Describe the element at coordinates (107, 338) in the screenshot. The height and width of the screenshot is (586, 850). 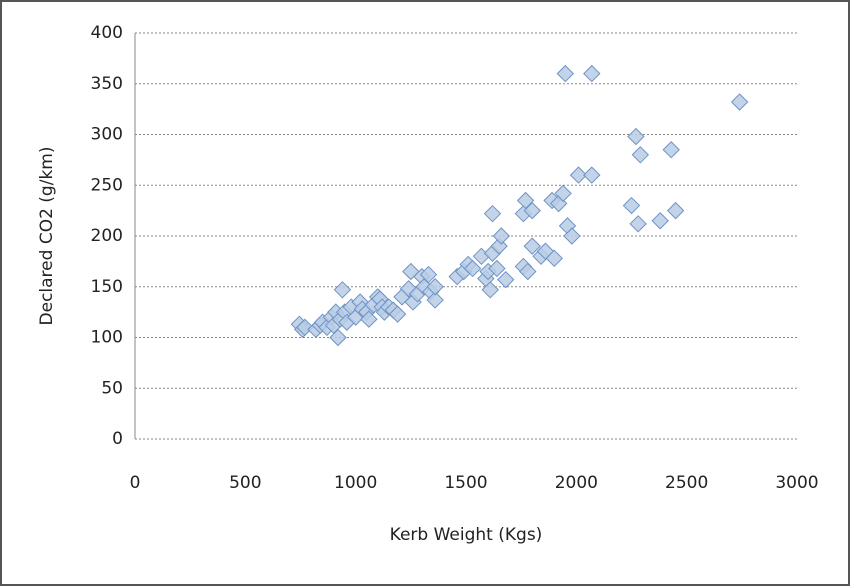
I see `y-tick-label: 100` at that location.